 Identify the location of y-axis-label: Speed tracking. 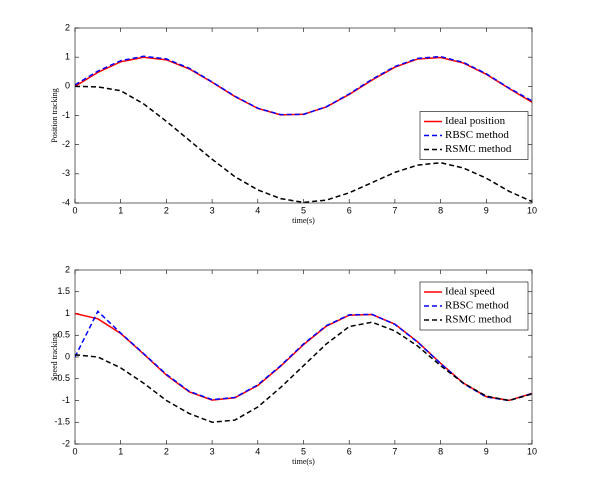
(54, 357).